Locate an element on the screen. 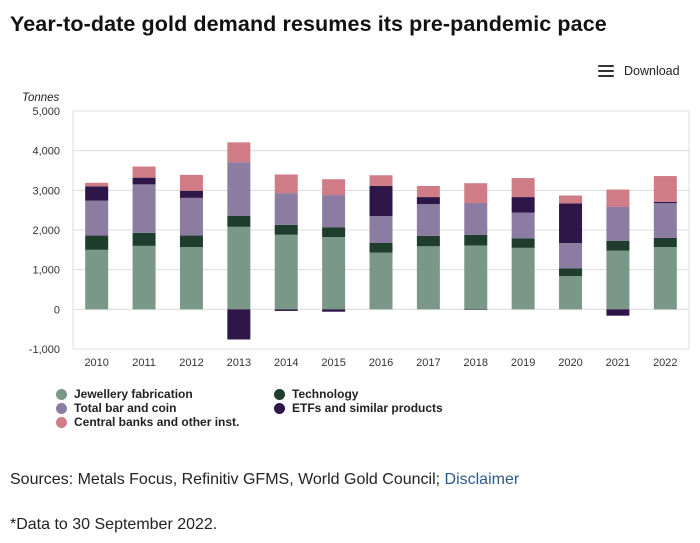  bar-segment-2010-technology is located at coordinates (97, 242).